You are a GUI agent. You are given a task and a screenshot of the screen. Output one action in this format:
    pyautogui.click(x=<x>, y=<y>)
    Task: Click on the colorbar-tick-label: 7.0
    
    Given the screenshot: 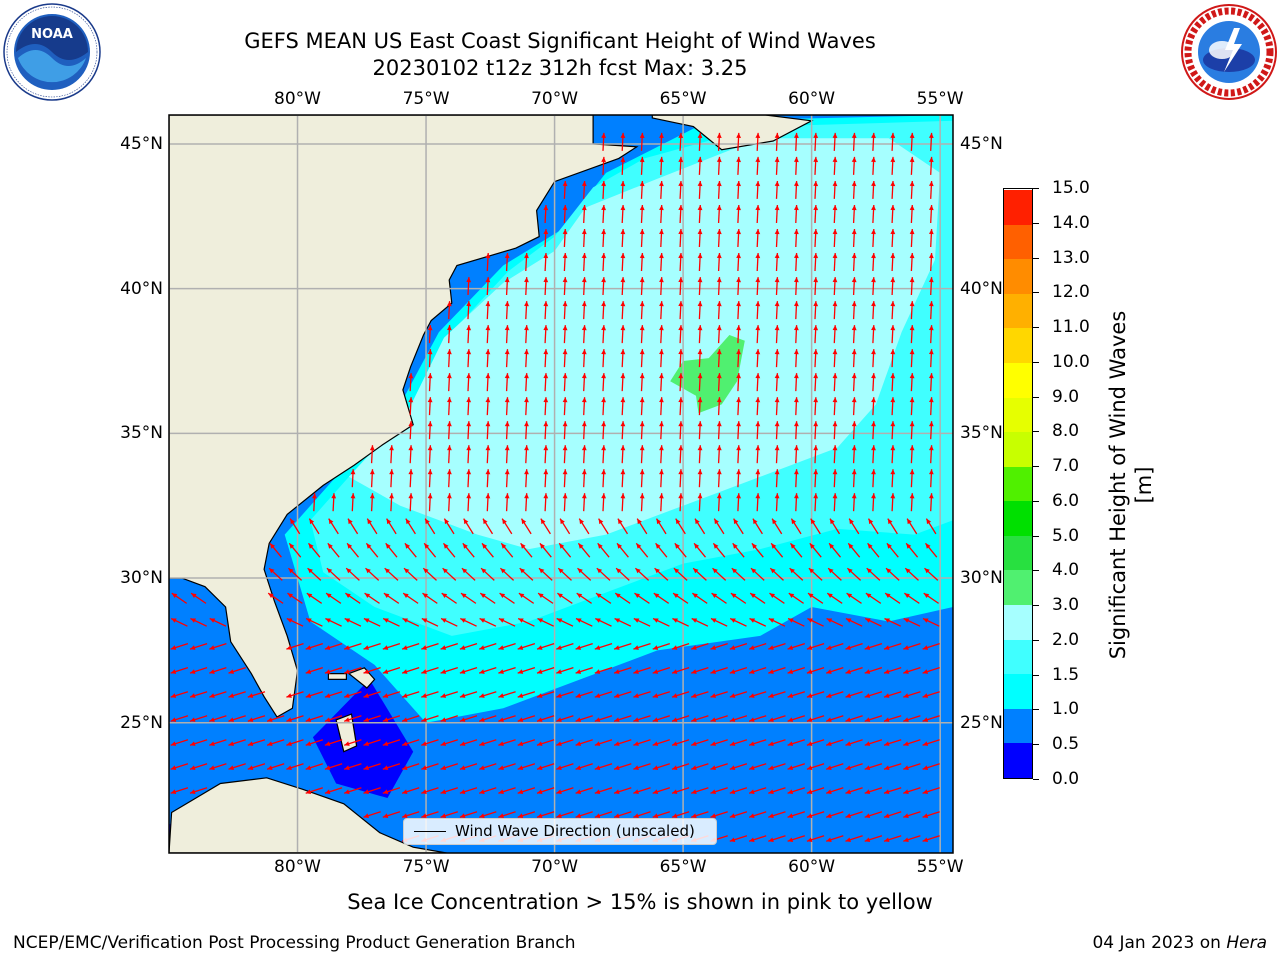 What is the action you would take?
    pyautogui.click(x=1066, y=466)
    